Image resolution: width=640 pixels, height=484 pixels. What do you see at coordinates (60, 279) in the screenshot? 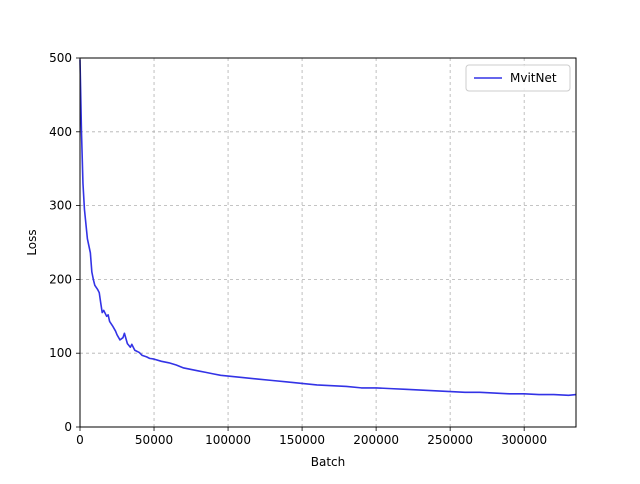
I see `y-tick-label: 200` at bounding box center [60, 279].